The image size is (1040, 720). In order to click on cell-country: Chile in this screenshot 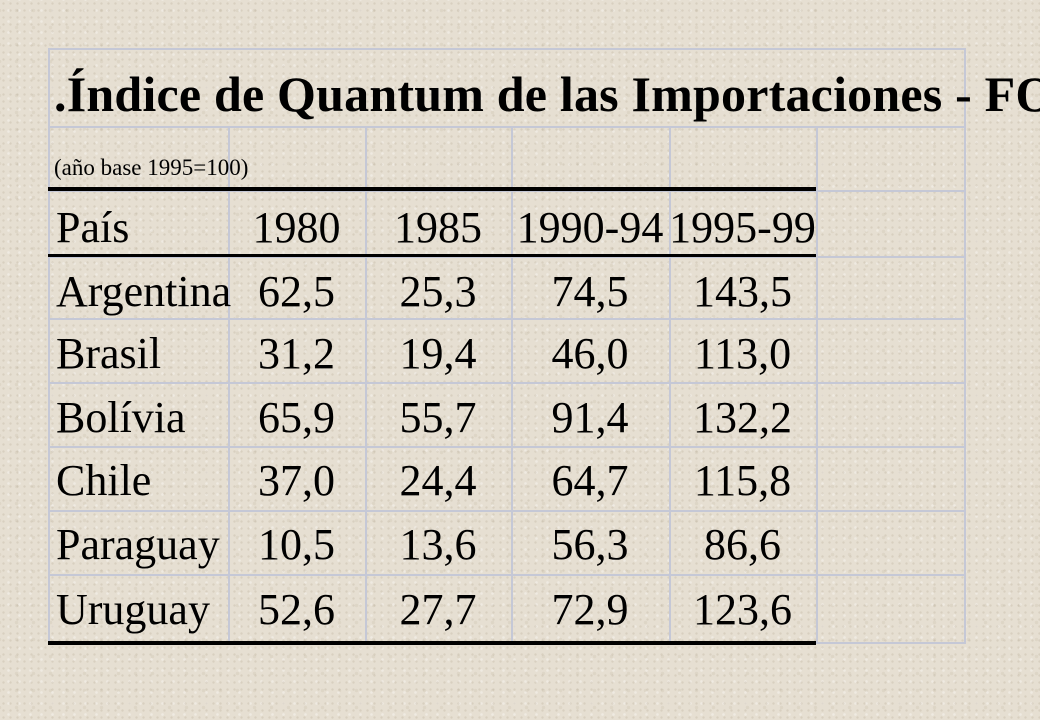, I will do `click(104, 480)`.